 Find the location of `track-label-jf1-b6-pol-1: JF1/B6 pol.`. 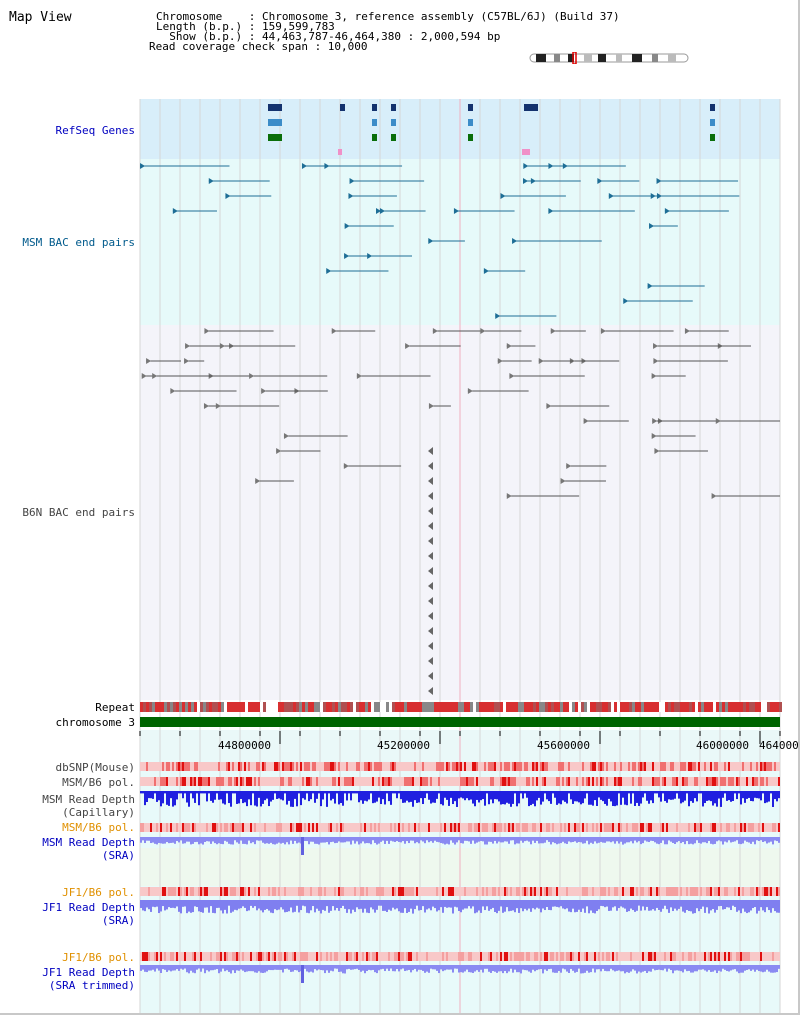

track-label-jf1-b6-pol-1: JF1/B6 pol. is located at coordinates (98, 892).